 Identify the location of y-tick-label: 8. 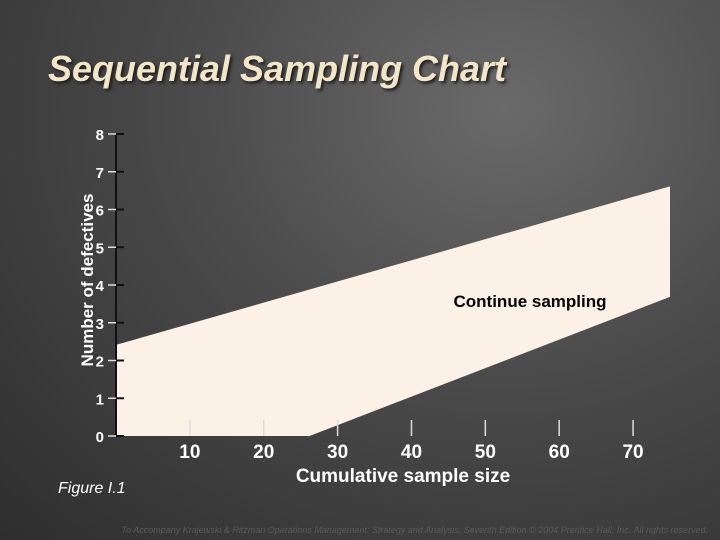
(100, 135).